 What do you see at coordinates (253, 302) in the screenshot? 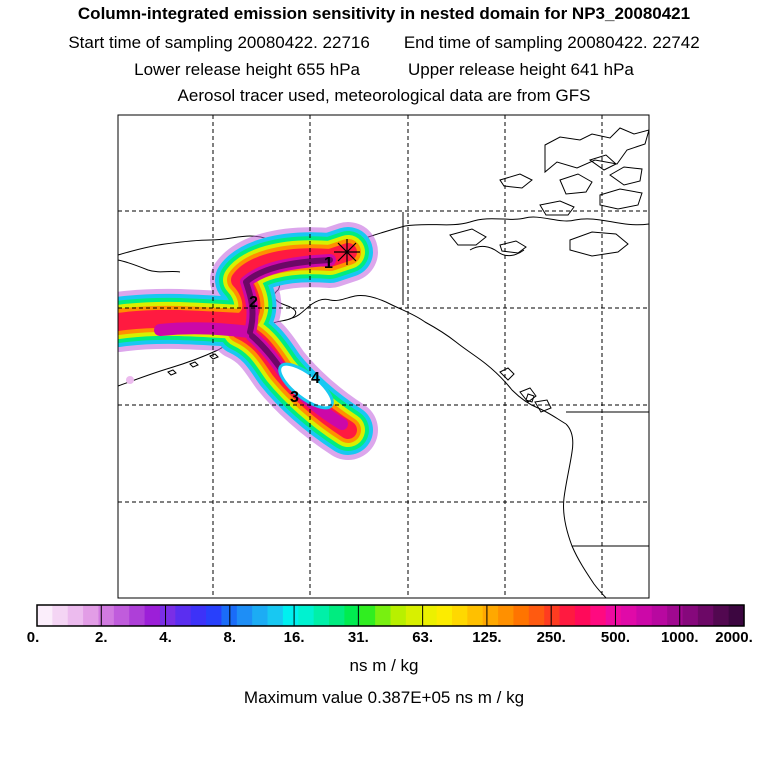
I see `marker-2: 2` at bounding box center [253, 302].